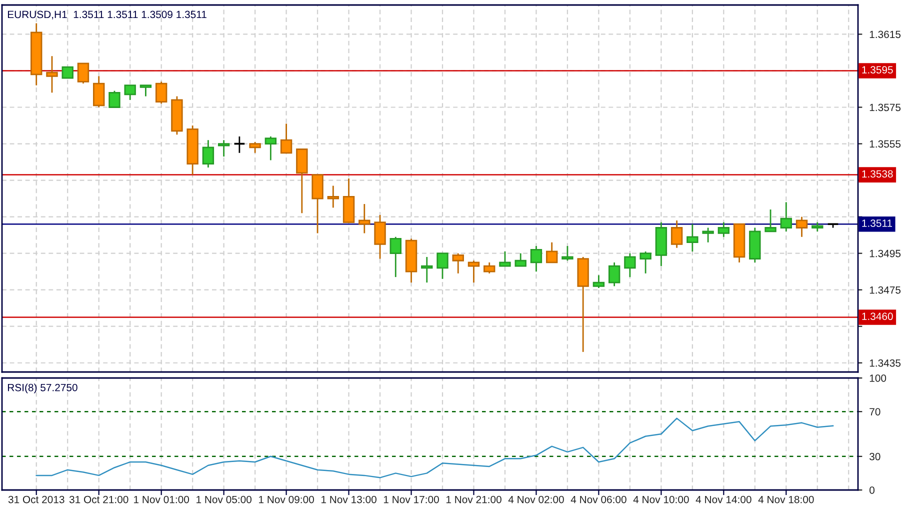 The width and height of the screenshot is (903, 511). What do you see at coordinates (877, 174) in the screenshot?
I see `ref-line-label: 1.3538` at bounding box center [877, 174].